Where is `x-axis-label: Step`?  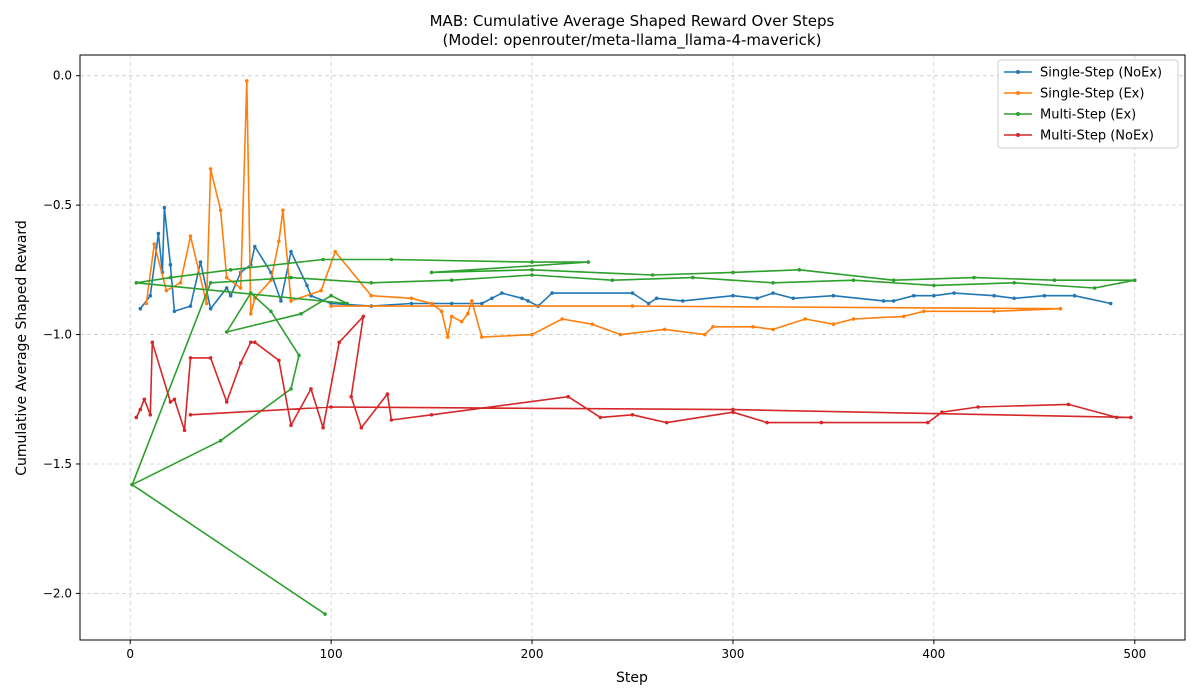
x-axis-label: Step is located at coordinates (632, 678).